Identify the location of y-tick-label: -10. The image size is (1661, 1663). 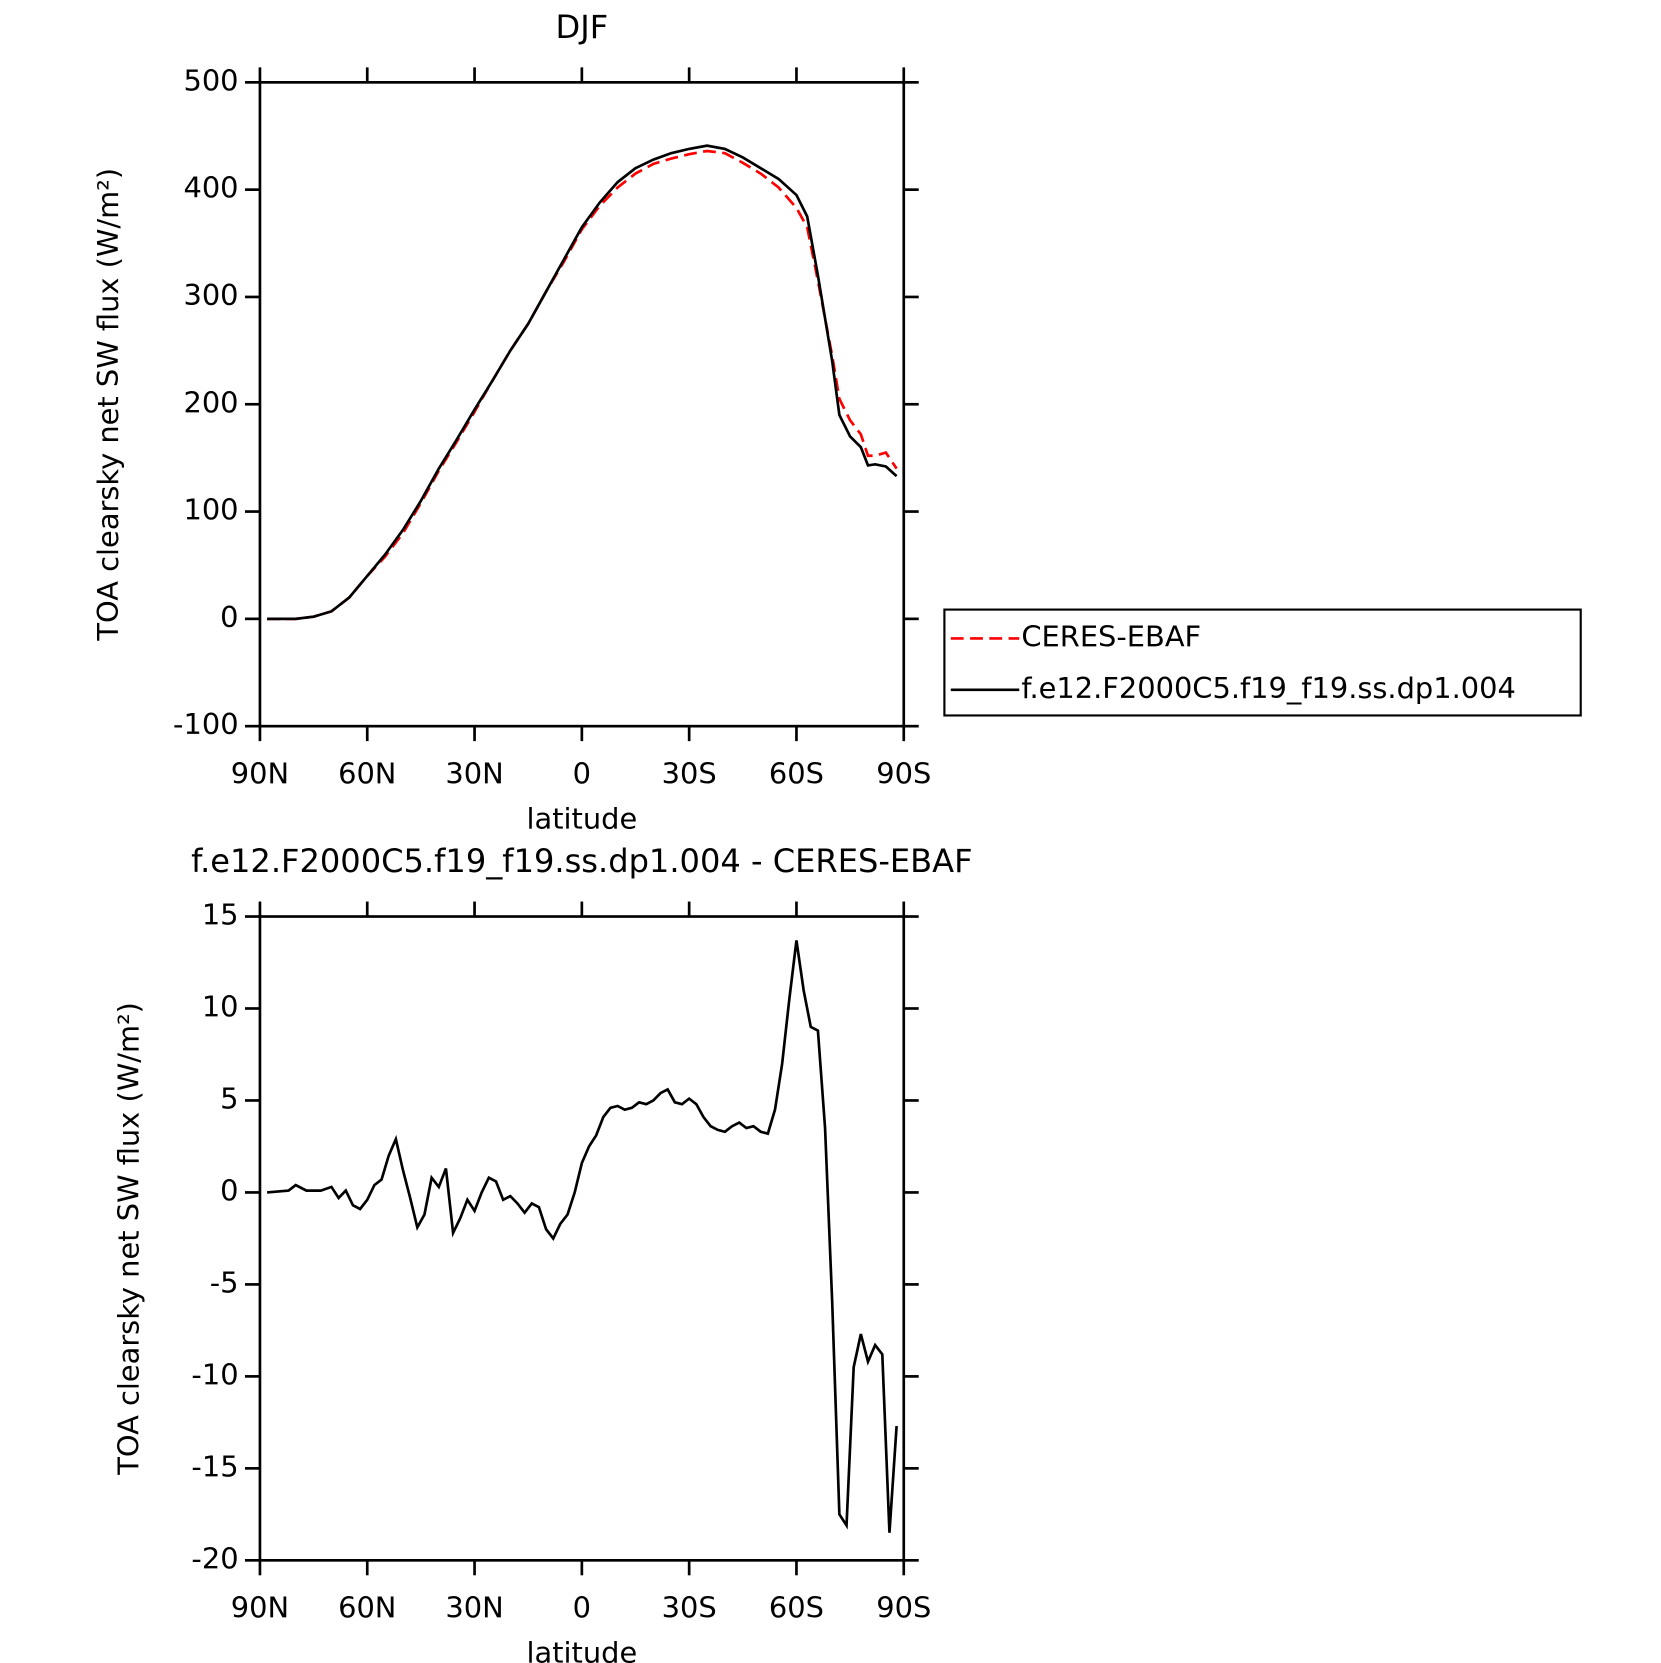
(214, 1374).